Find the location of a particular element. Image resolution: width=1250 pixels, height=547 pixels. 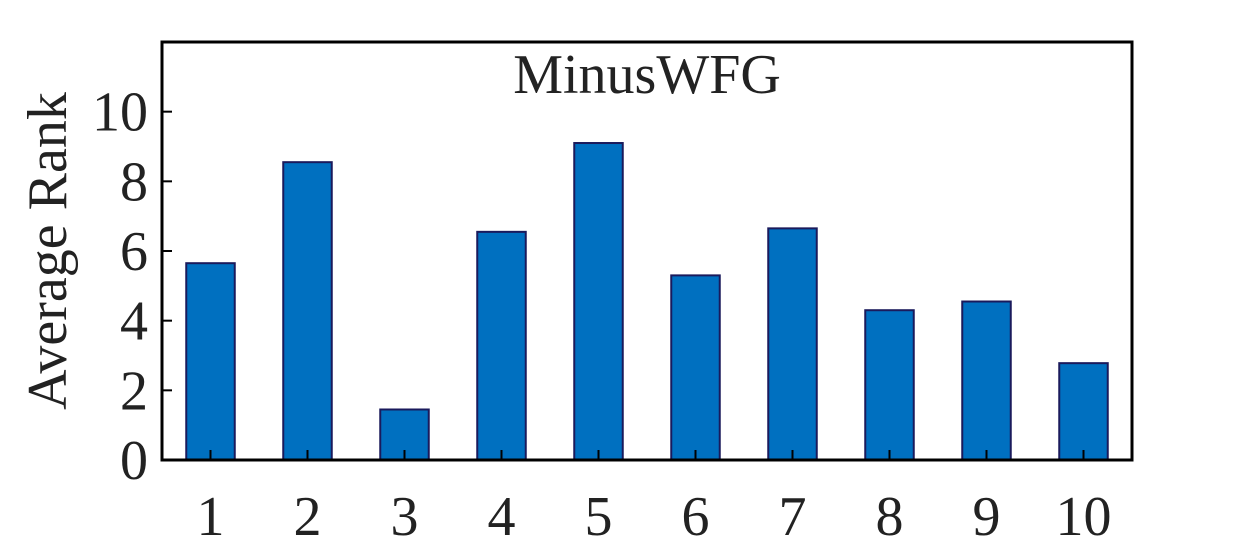

x-tick-label: 4 is located at coordinates (502, 516).